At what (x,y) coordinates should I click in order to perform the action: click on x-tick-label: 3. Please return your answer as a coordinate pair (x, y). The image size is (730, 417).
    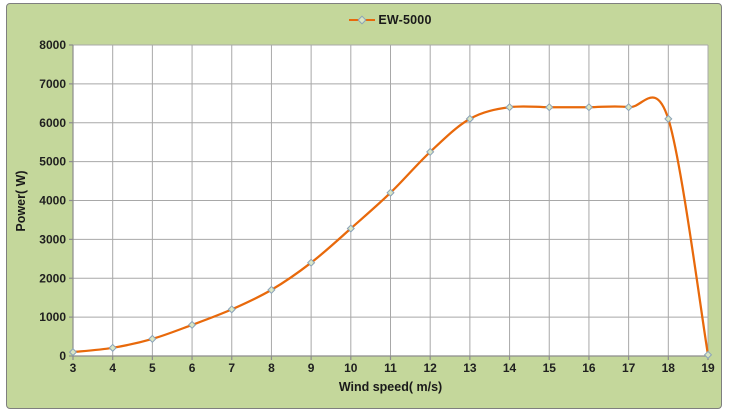
    Looking at the image, I should click on (73, 368).